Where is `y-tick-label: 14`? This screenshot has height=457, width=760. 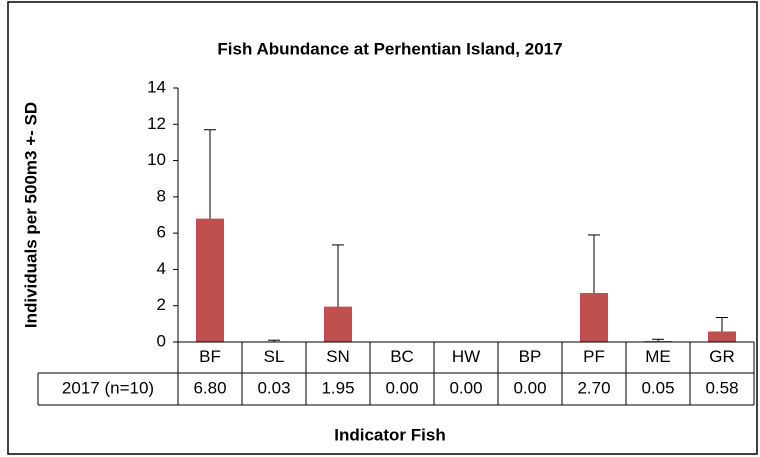 y-tick-label: 14 is located at coordinates (156, 86).